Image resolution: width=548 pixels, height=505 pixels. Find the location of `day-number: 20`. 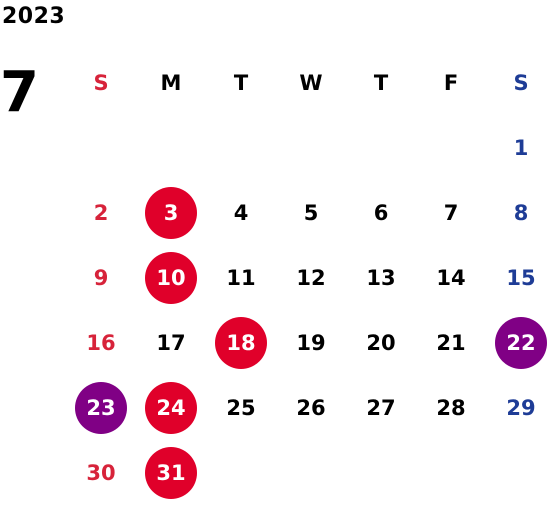

day-number: 20 is located at coordinates (381, 342).